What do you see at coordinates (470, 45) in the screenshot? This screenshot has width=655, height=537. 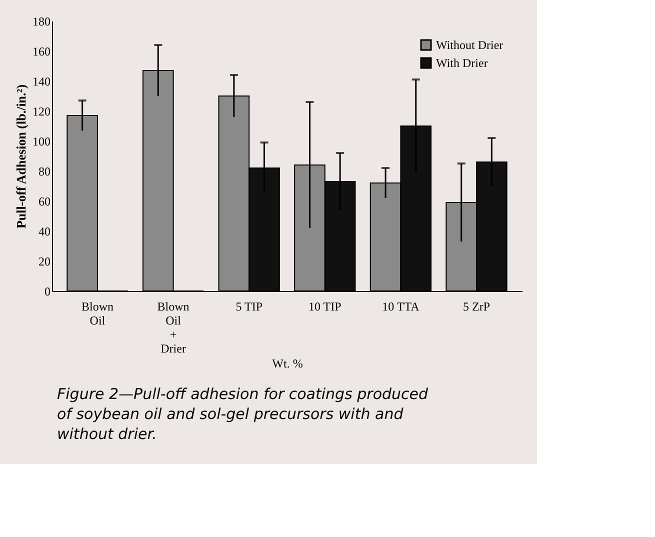 I see `legend-label: Without Drier` at bounding box center [470, 45].